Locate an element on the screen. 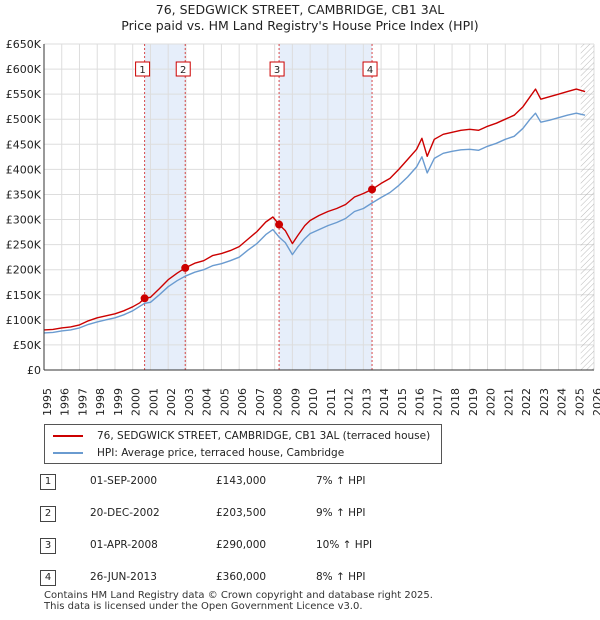 The image size is (600, 620). x-tick-label: 2022 is located at coordinates (526, 402).